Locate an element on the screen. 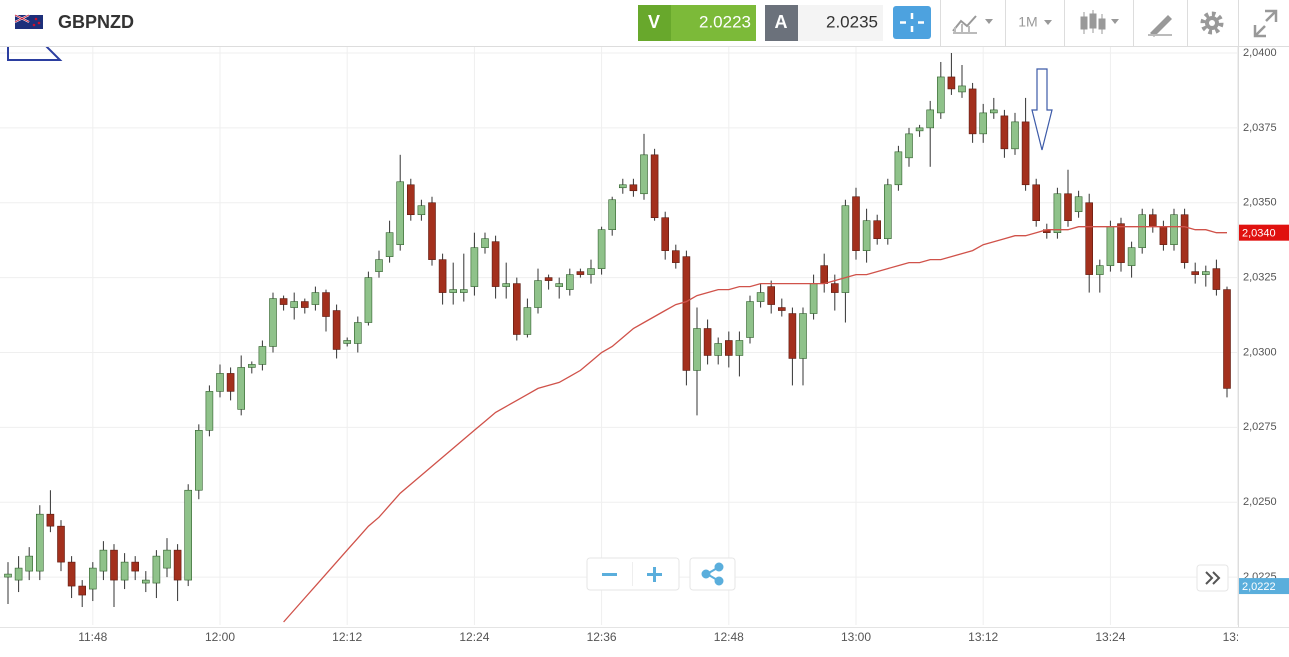  crosshair-button is located at coordinates (912, 22).